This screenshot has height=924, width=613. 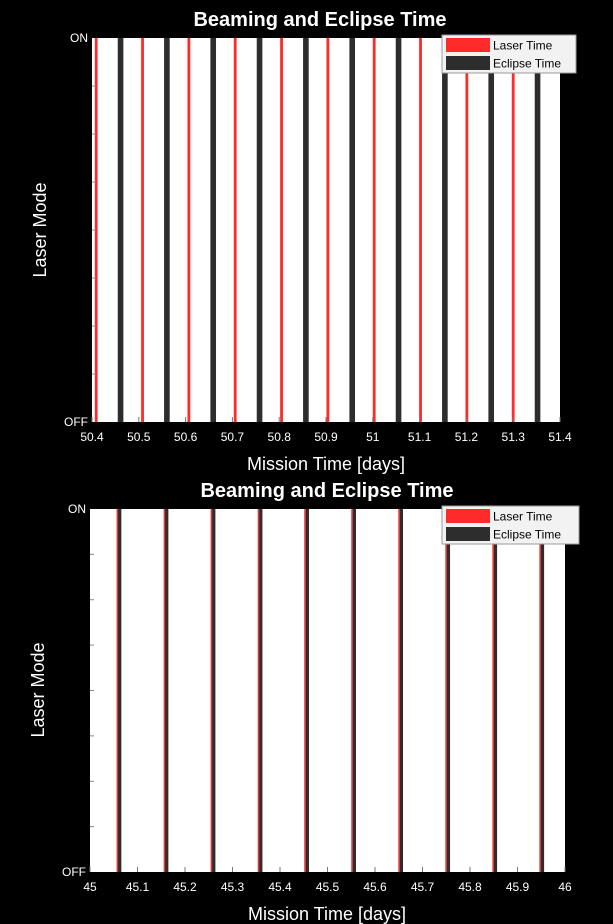 I want to click on chart-1-x-tick-label: 50.8, so click(x=280, y=437).